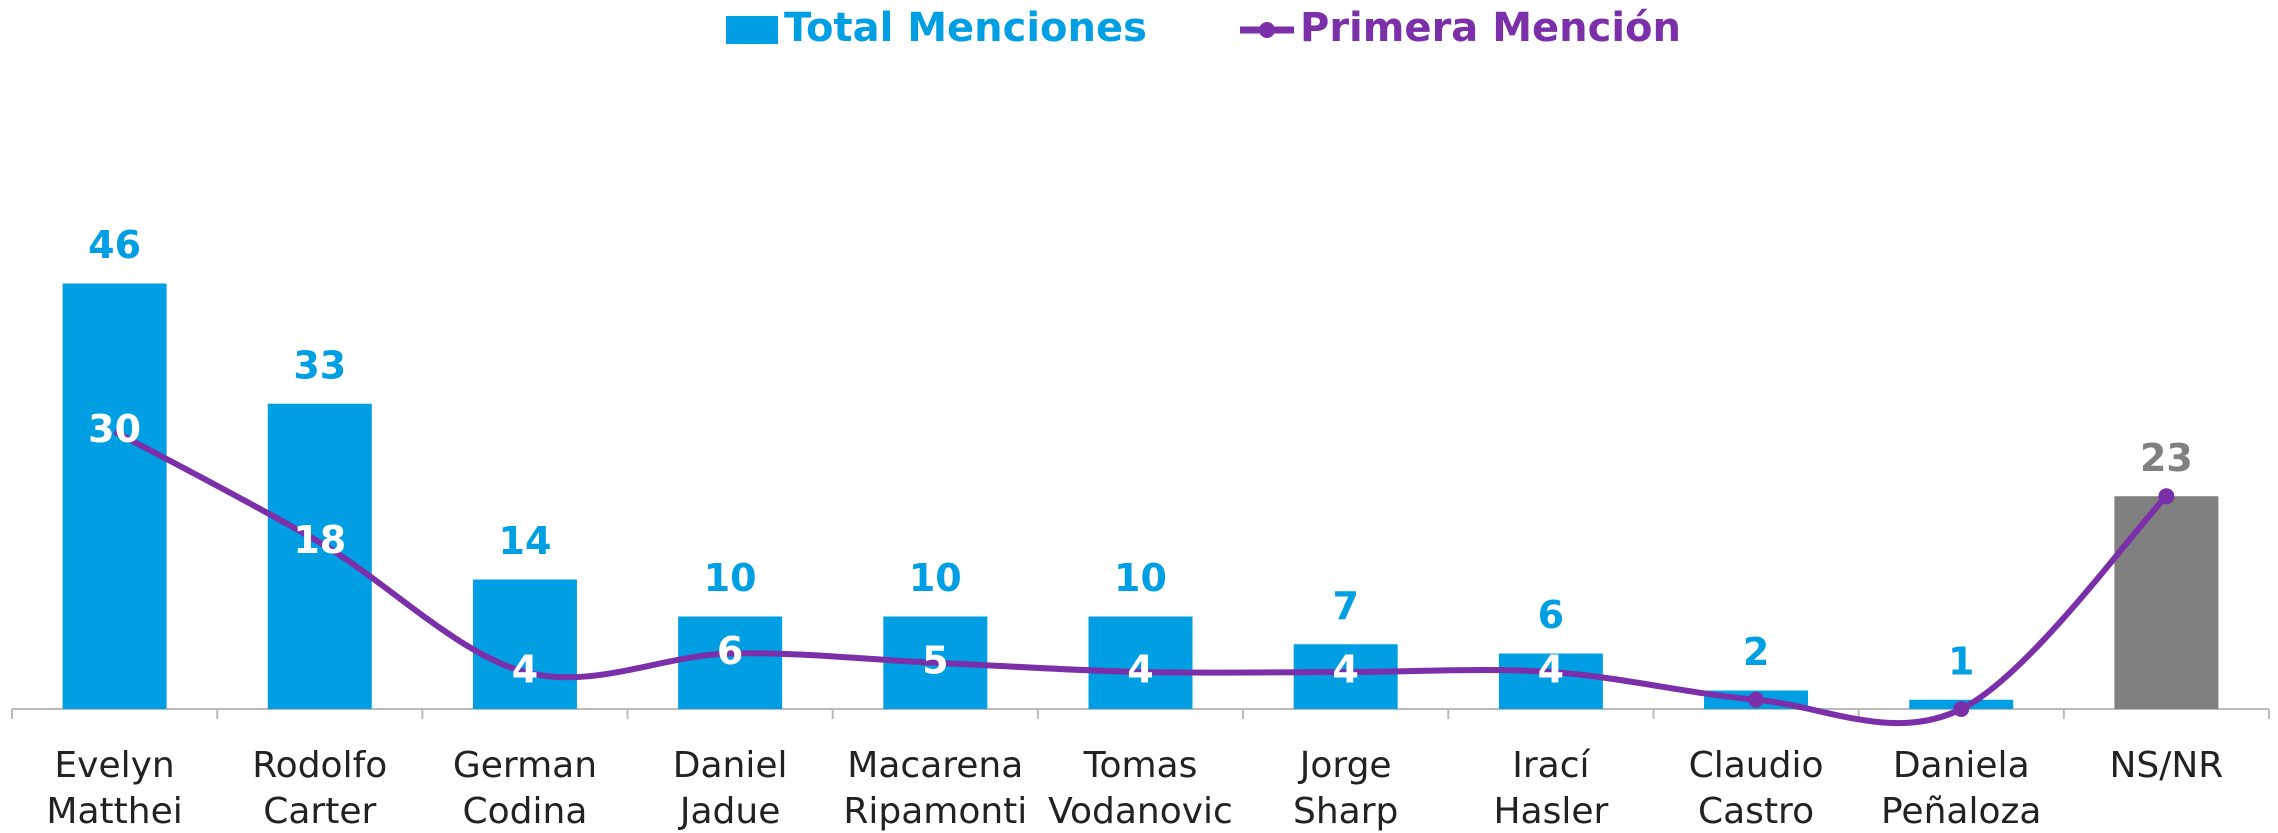 The height and width of the screenshot is (833, 2278). Describe the element at coordinates (1345, 765) in the screenshot. I see `x-tick-label: Jorge` at that location.